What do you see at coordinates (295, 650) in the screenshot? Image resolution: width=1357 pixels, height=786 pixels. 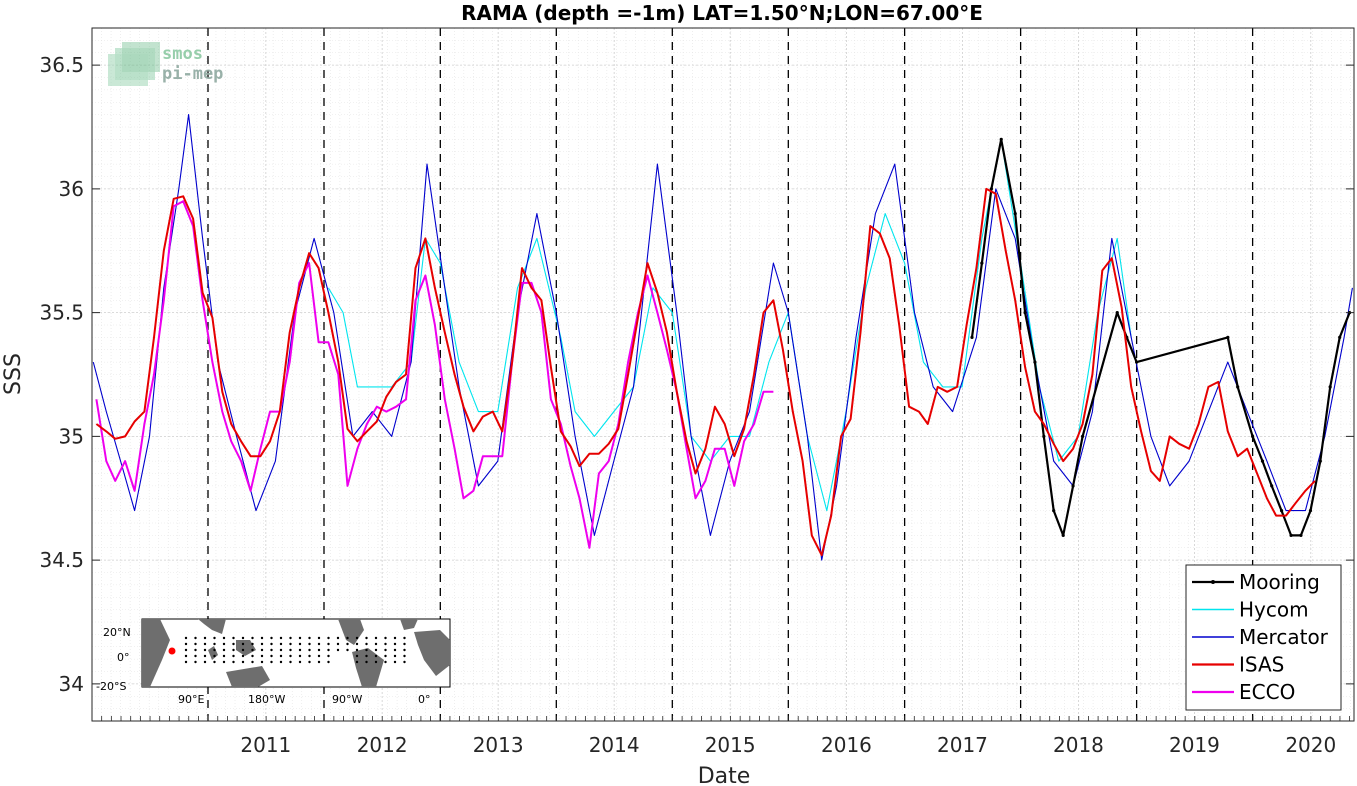 I see `inset-buoy-dots` at bounding box center [295, 650].